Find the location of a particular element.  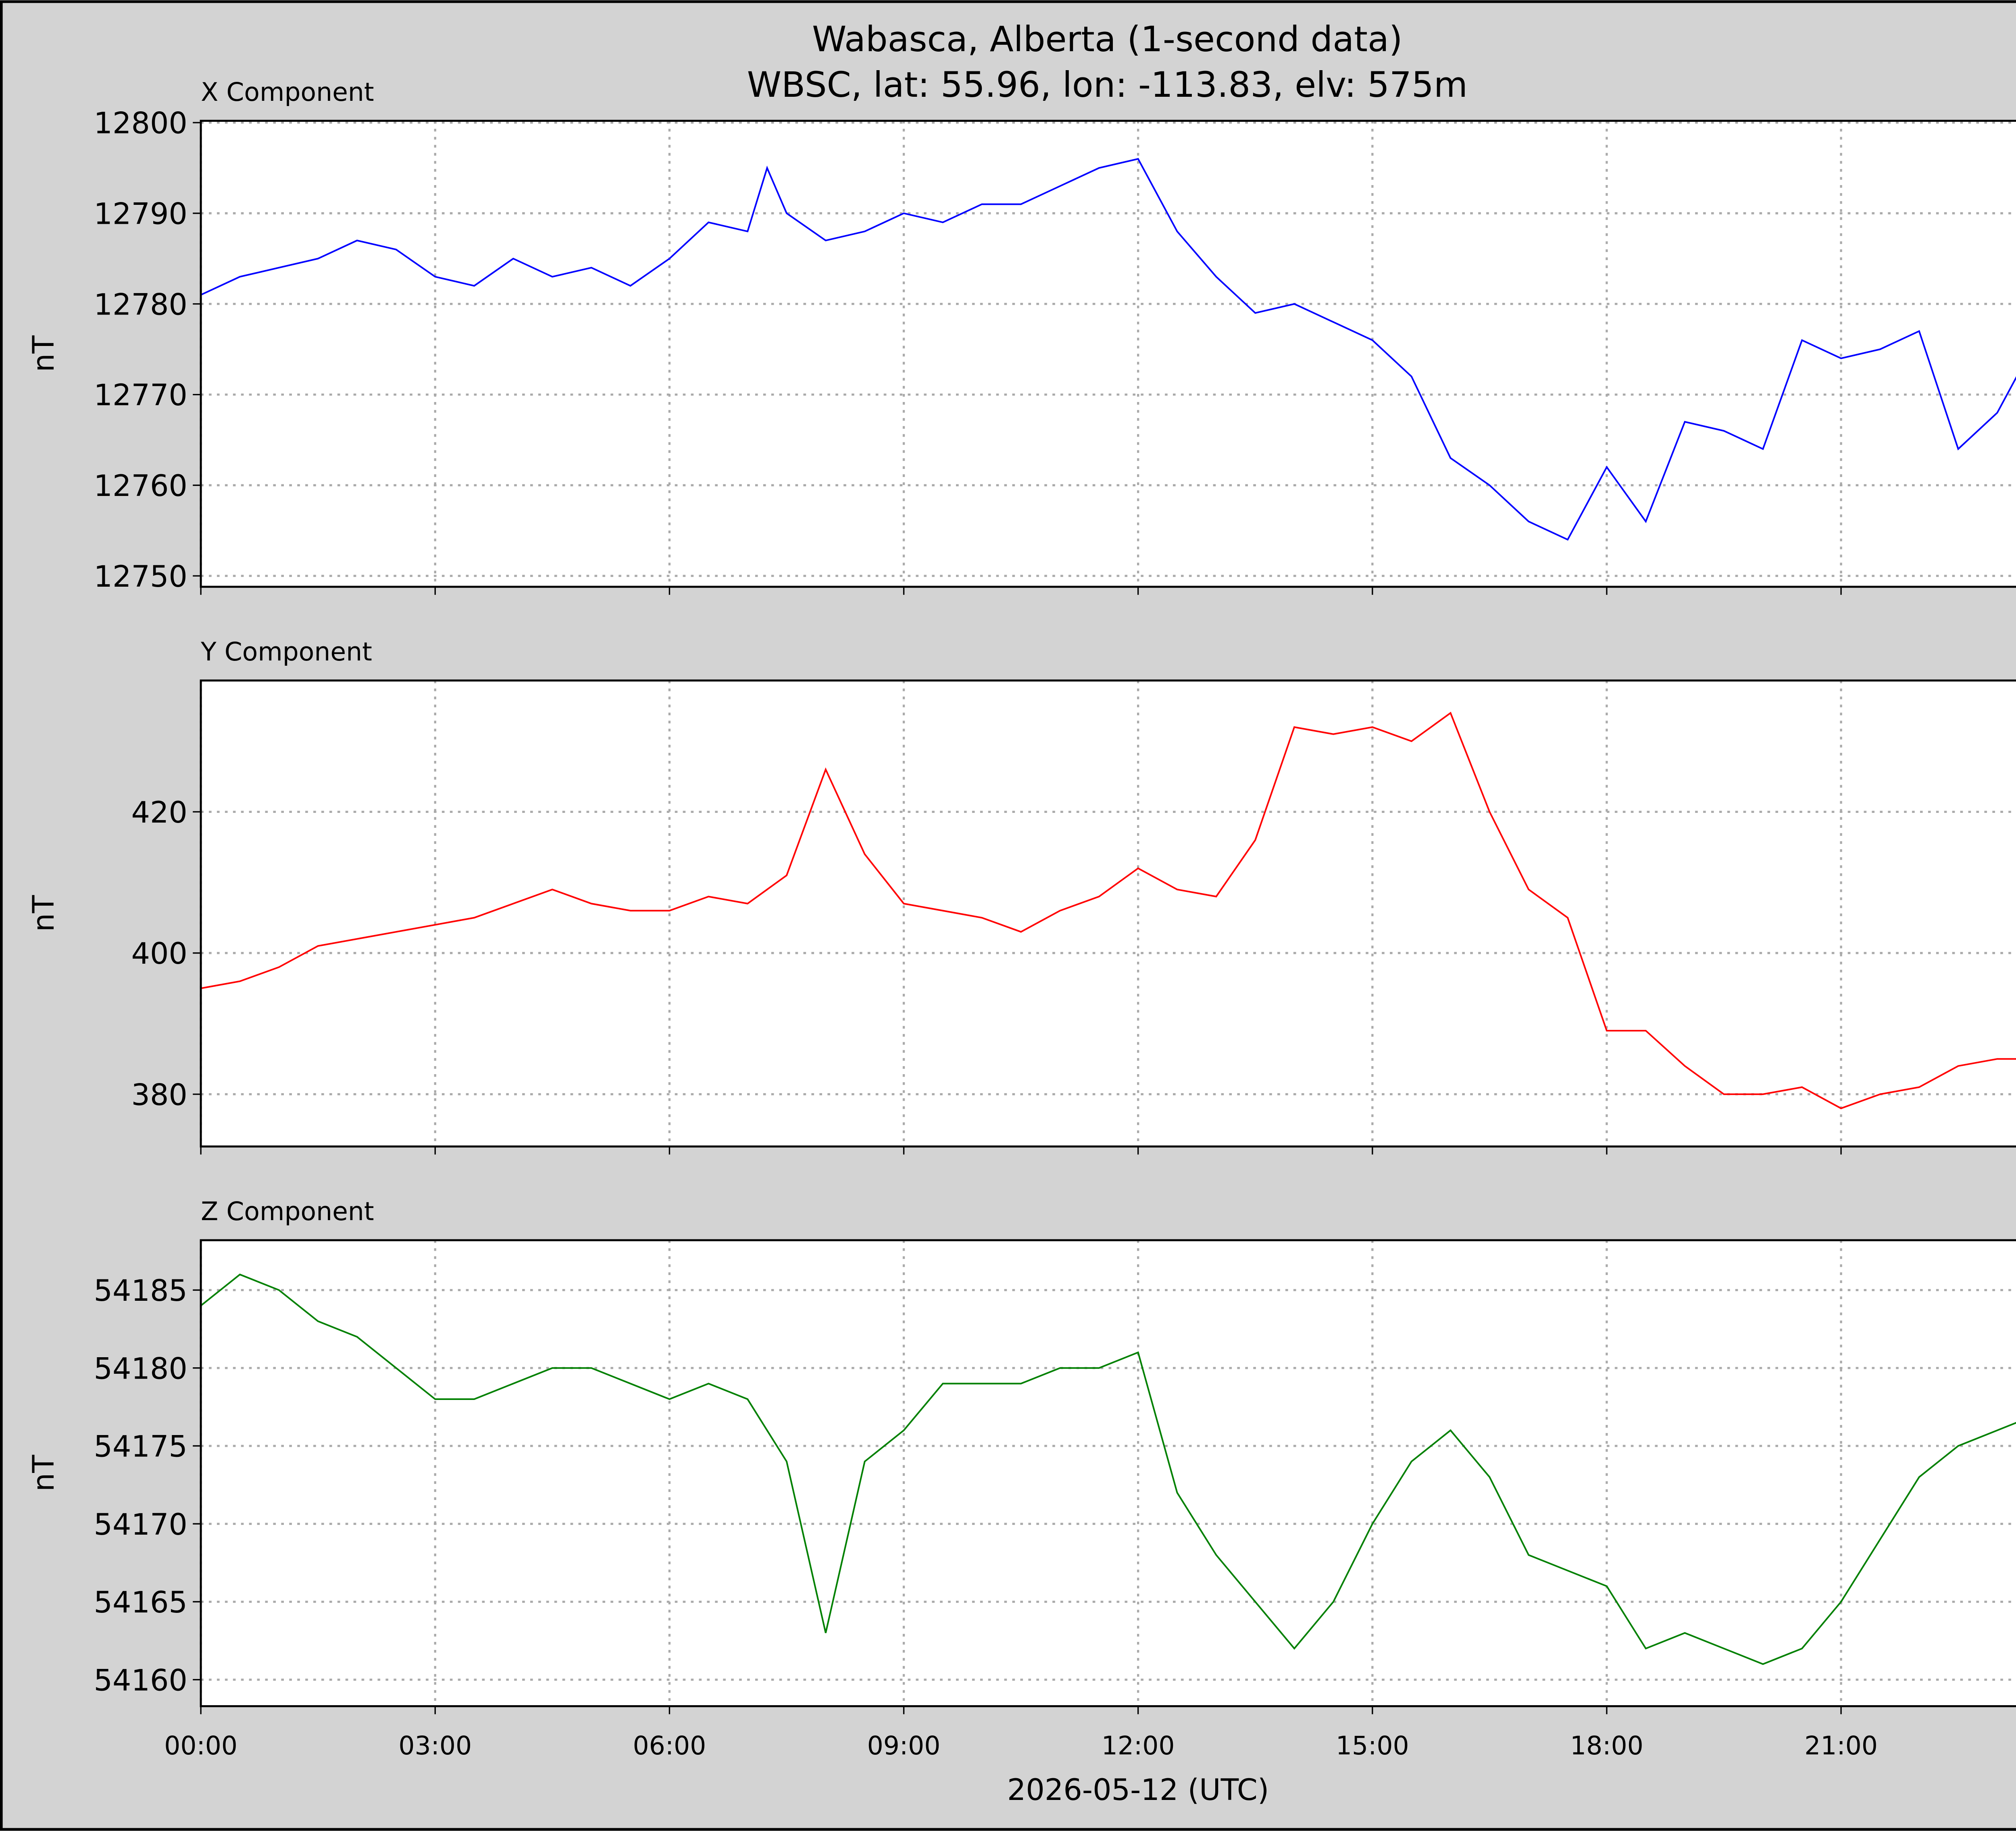

x-tick-label: 09:00 is located at coordinates (904, 1745).